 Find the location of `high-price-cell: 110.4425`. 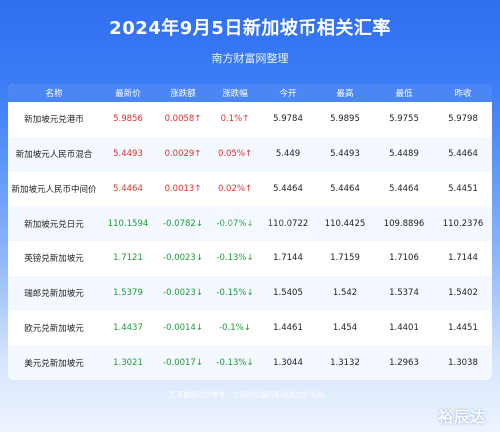

high-price-cell: 110.4425 is located at coordinates (345, 223).